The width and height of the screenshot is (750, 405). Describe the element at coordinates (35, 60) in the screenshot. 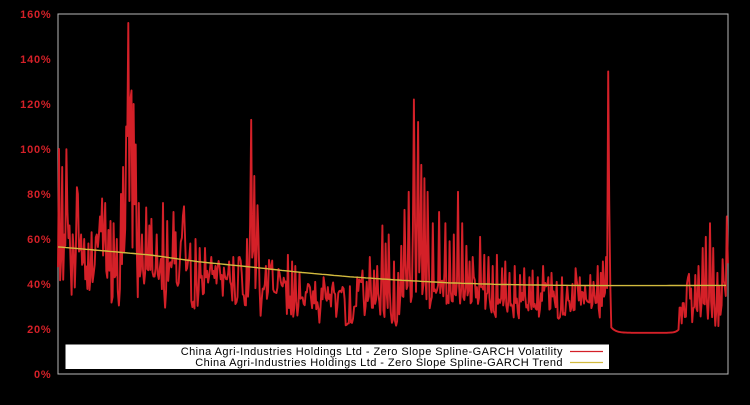

I see `svg-text: 140%` at that location.